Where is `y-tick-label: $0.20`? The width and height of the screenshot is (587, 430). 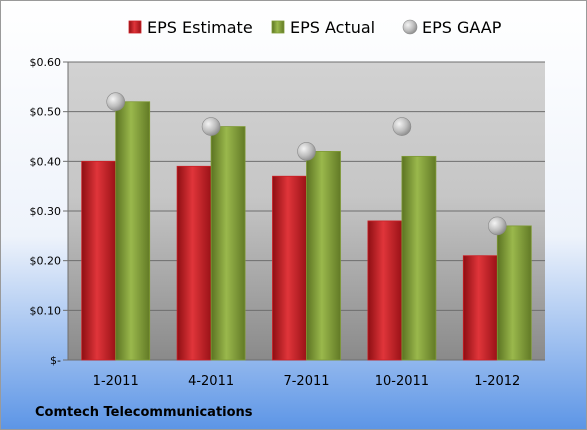 y-tick-label: $0.20 is located at coordinates (46, 261).